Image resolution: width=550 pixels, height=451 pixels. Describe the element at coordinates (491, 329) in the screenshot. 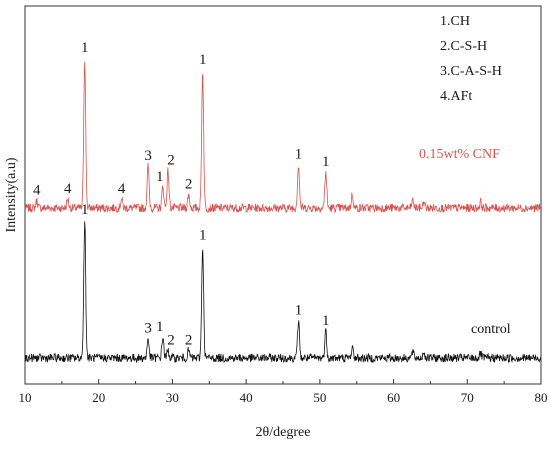

I see `series-label-control: control` at that location.